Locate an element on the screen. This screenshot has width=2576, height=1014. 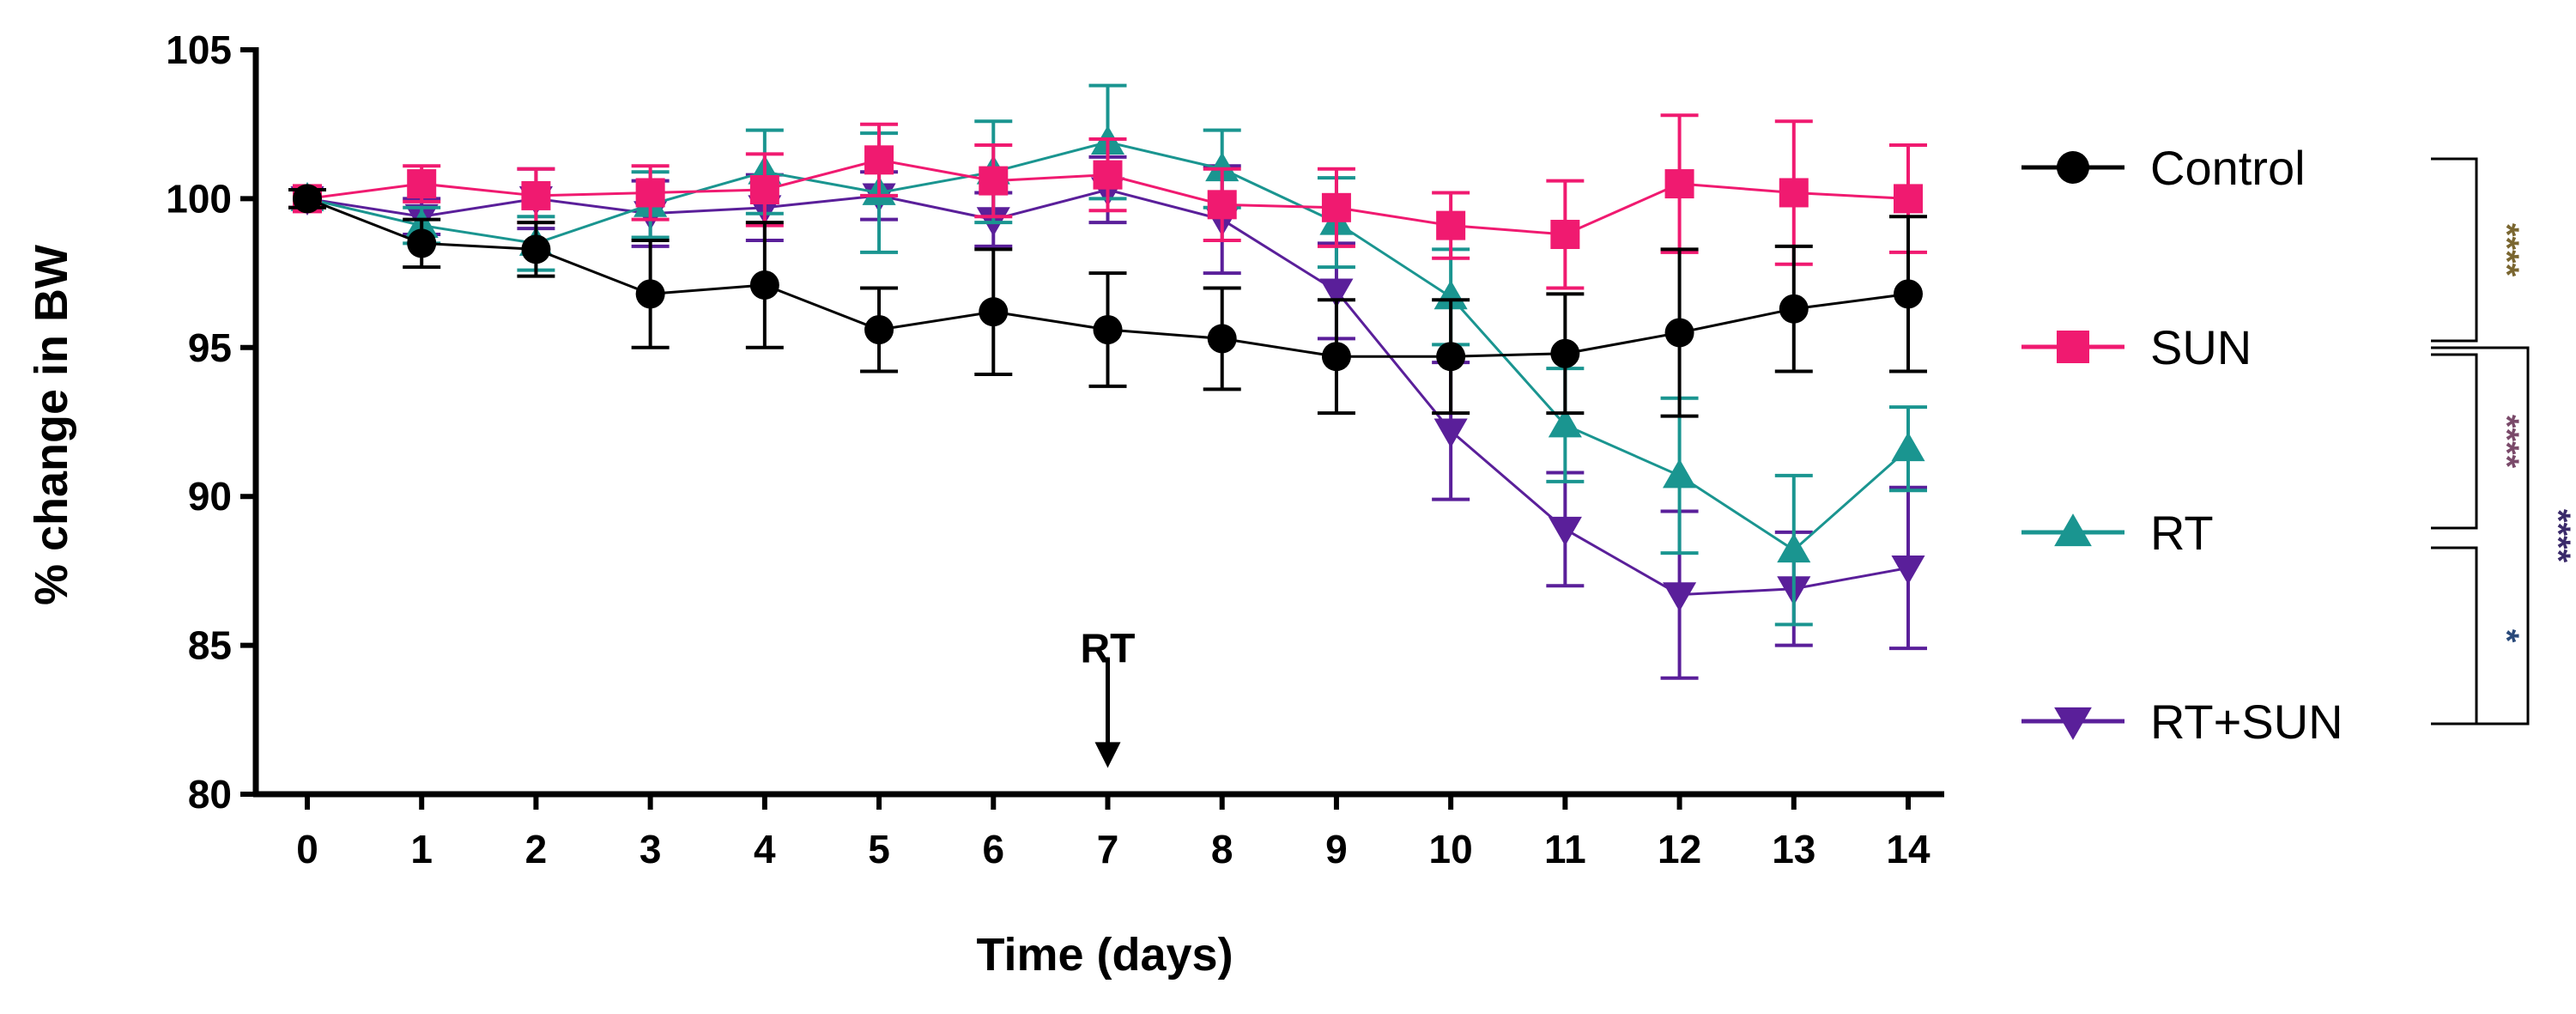
legend-label-sun: SUN is located at coordinates (2201, 347).